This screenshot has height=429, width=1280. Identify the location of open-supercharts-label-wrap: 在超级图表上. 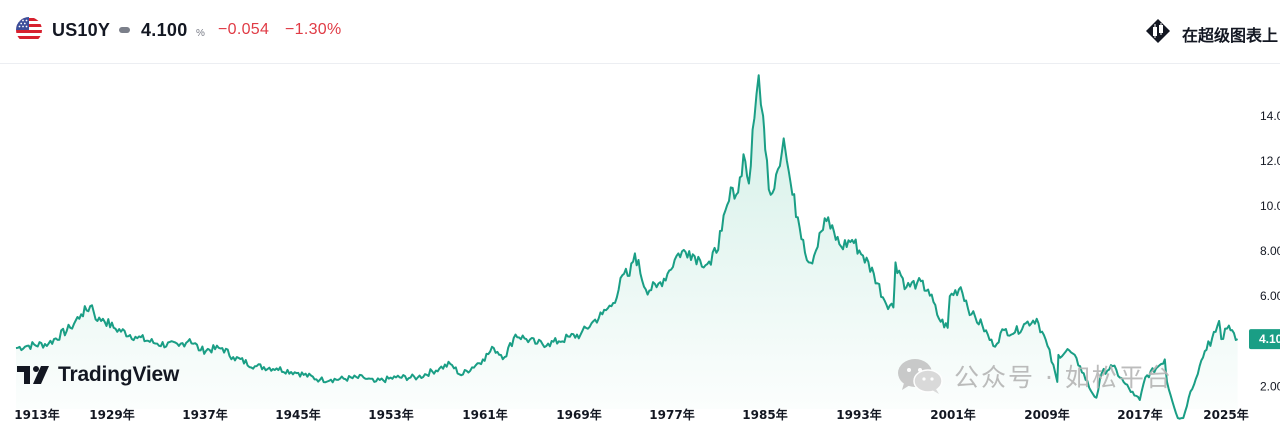
(1229, 31).